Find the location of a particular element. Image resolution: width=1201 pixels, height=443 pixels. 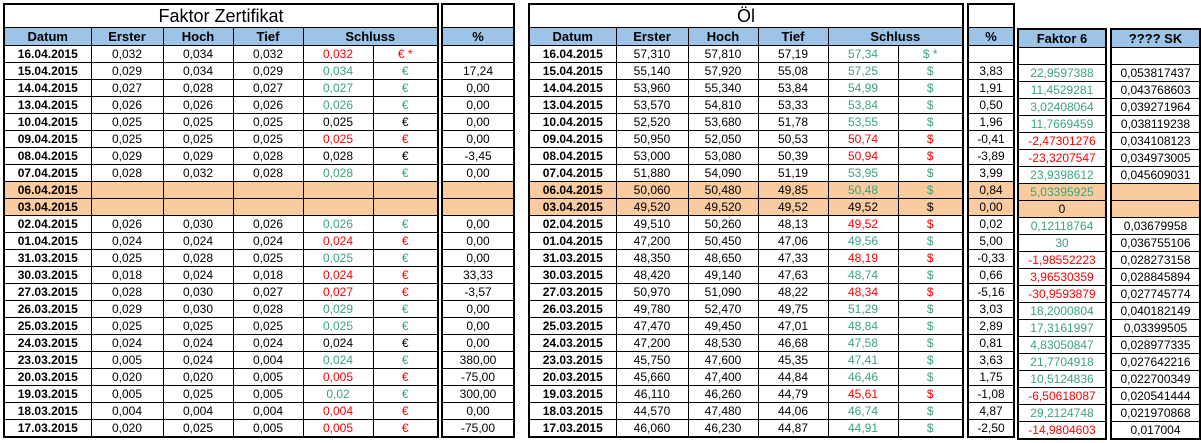

tief-cell: 0,028 is located at coordinates (268, 173).